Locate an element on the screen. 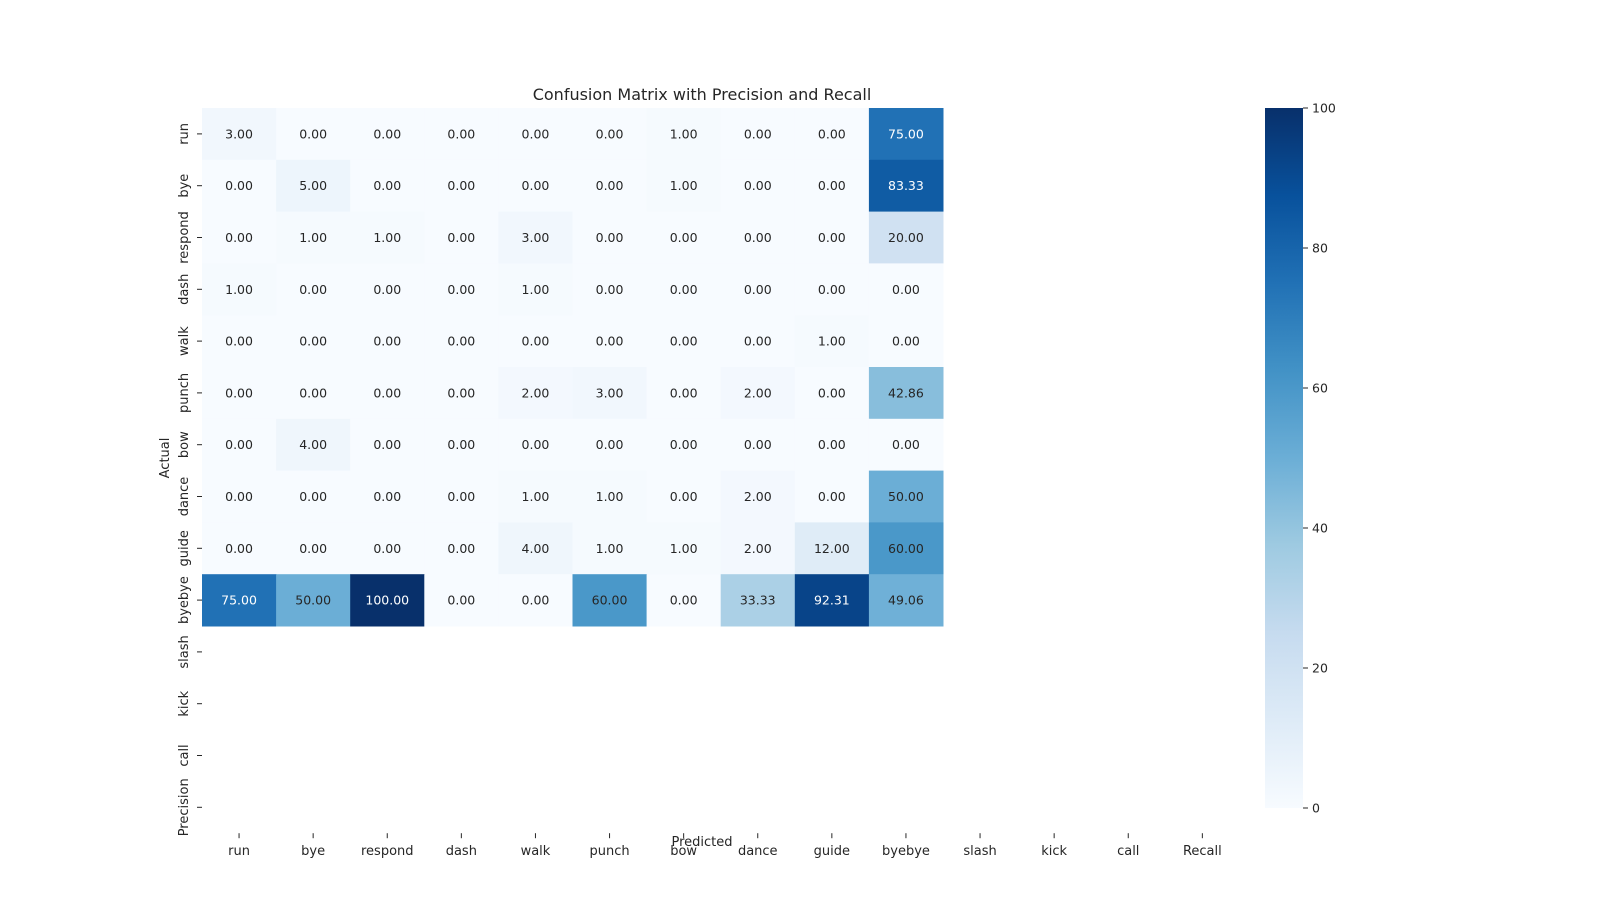 This screenshot has height=904, width=1600. x-tick-label: respond is located at coordinates (387, 851).